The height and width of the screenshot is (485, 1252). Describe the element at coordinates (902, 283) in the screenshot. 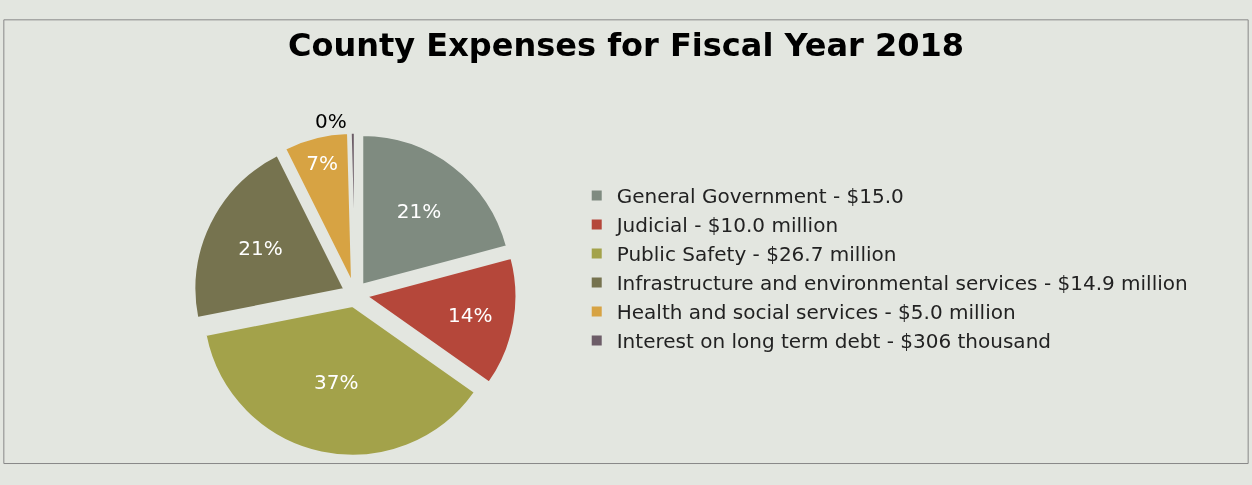

I see `legend-label: Infrastructure and environmental services - $14.9 million` at that location.